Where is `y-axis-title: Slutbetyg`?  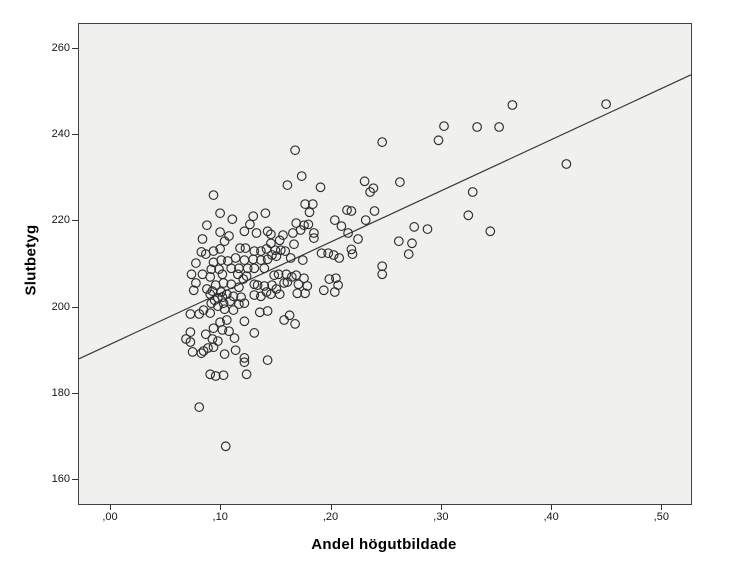 y-axis-title: Slutbetyg is located at coordinates (31, 260).